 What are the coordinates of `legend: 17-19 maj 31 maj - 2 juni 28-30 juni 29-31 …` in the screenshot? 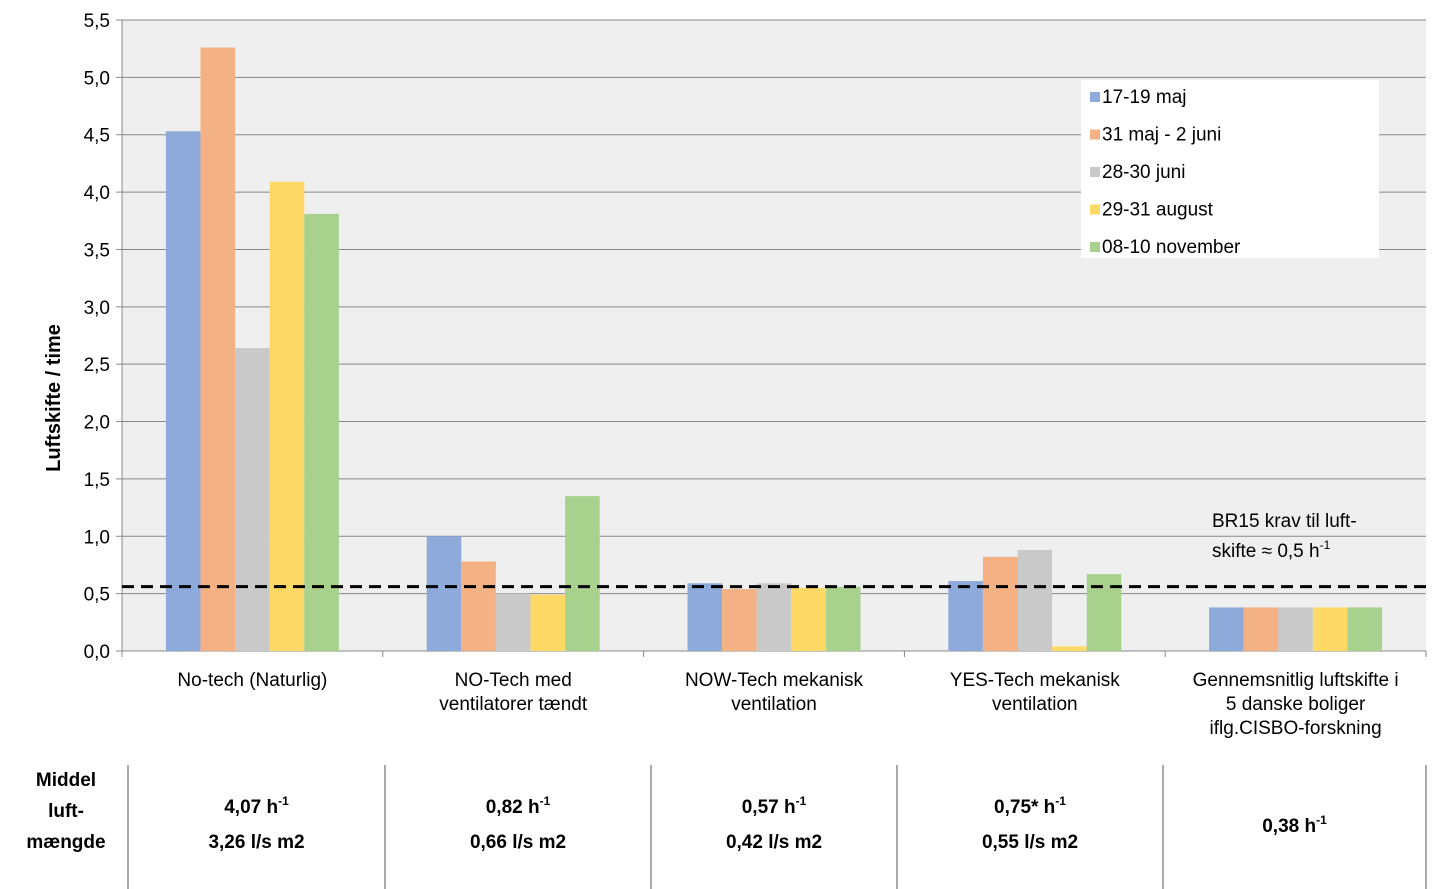 It's located at (1230, 169).